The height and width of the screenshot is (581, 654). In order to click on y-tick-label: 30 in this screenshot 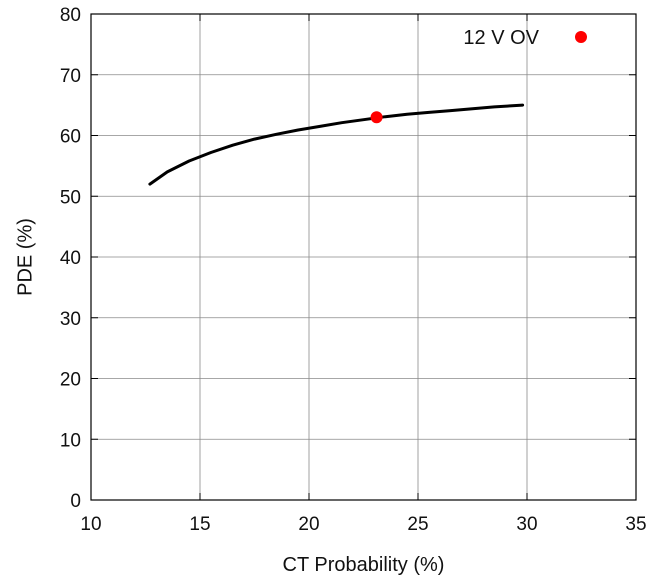, I will do `click(70, 319)`.